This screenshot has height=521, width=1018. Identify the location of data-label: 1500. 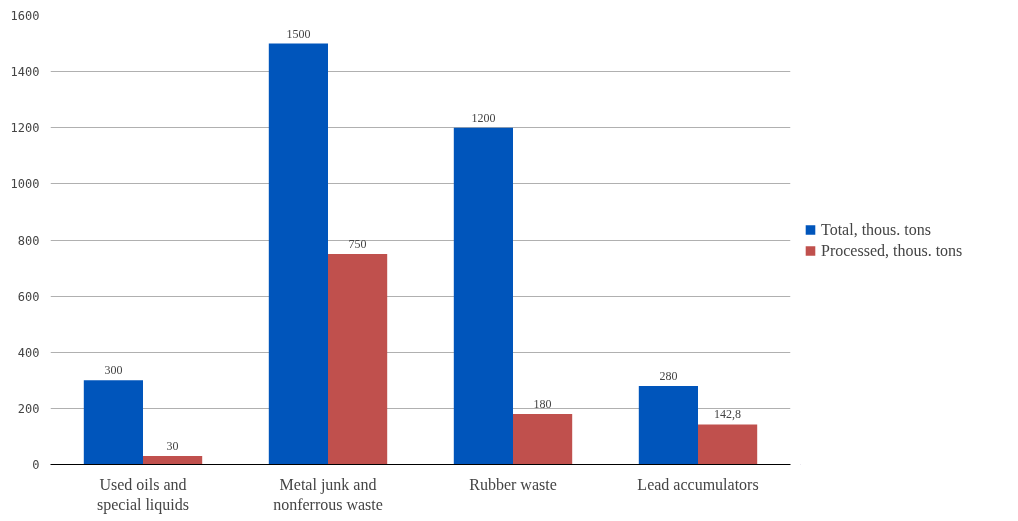
(298, 33).